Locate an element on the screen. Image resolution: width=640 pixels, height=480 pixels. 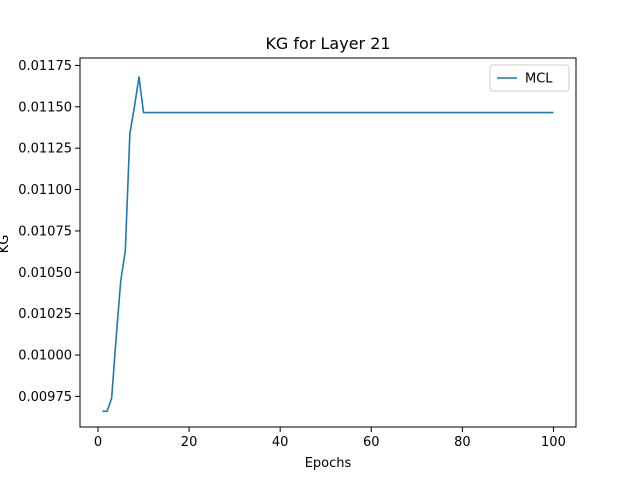
chart-title: KG for Layer 21 is located at coordinates (327, 43).